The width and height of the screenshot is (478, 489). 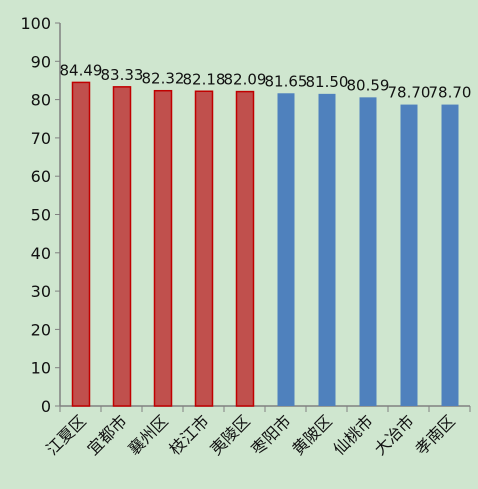 I want to click on y-tick-label: 0, so click(x=46, y=406).